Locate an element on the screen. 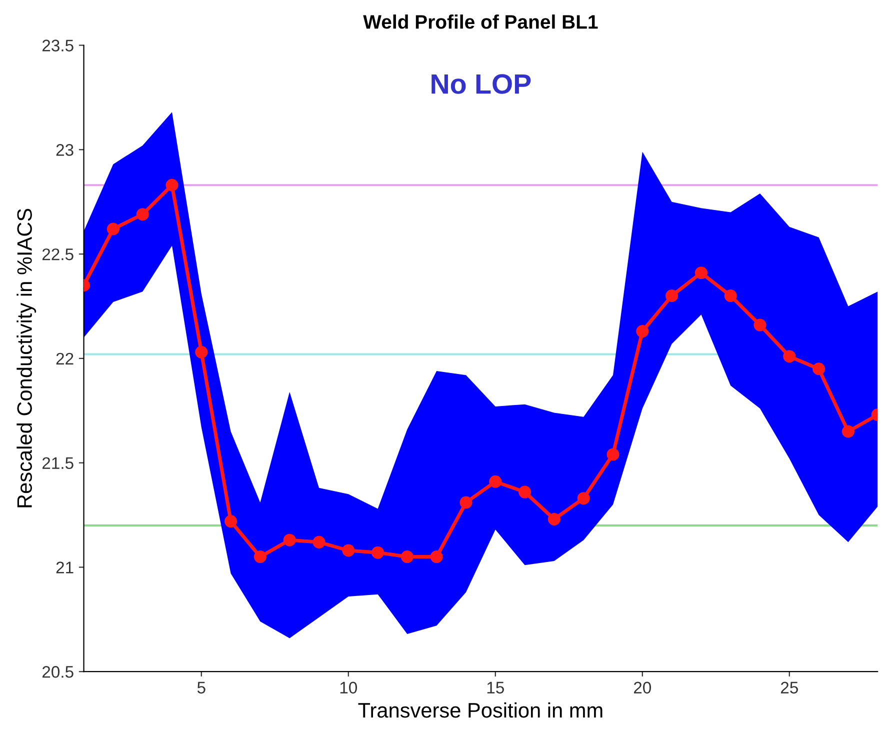 The height and width of the screenshot is (730, 882). x-tick-label: 25 is located at coordinates (789, 688).